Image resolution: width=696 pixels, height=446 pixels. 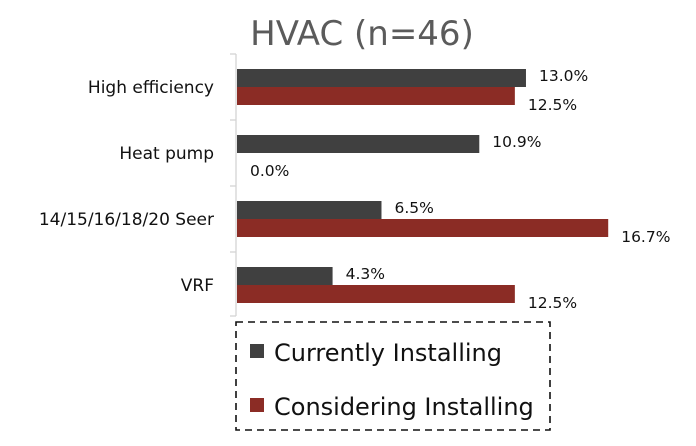 What do you see at coordinates (257, 351) in the screenshot?
I see `legend-swatch-currently-installing` at bounding box center [257, 351].